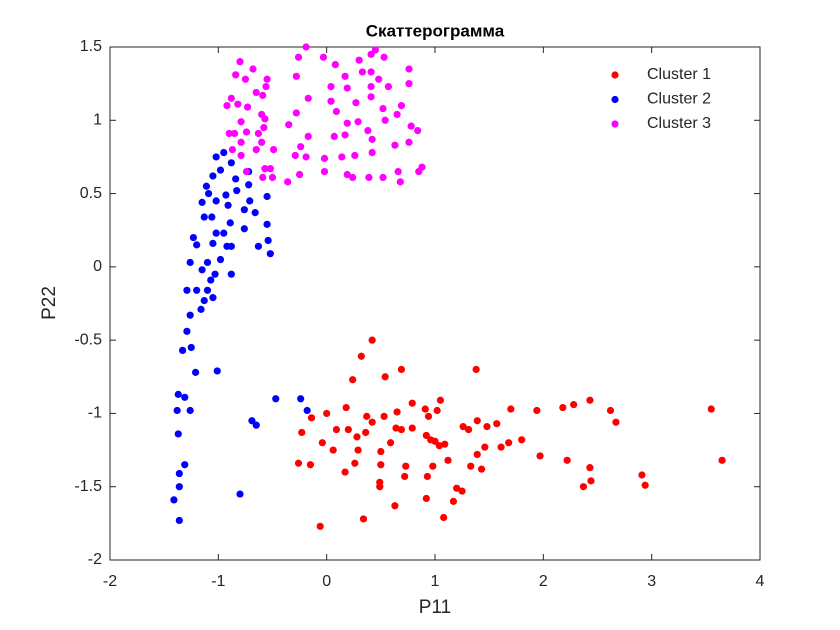  Describe the element at coordinates (95, 559) in the screenshot. I see `y-tick-label: -2` at that location.